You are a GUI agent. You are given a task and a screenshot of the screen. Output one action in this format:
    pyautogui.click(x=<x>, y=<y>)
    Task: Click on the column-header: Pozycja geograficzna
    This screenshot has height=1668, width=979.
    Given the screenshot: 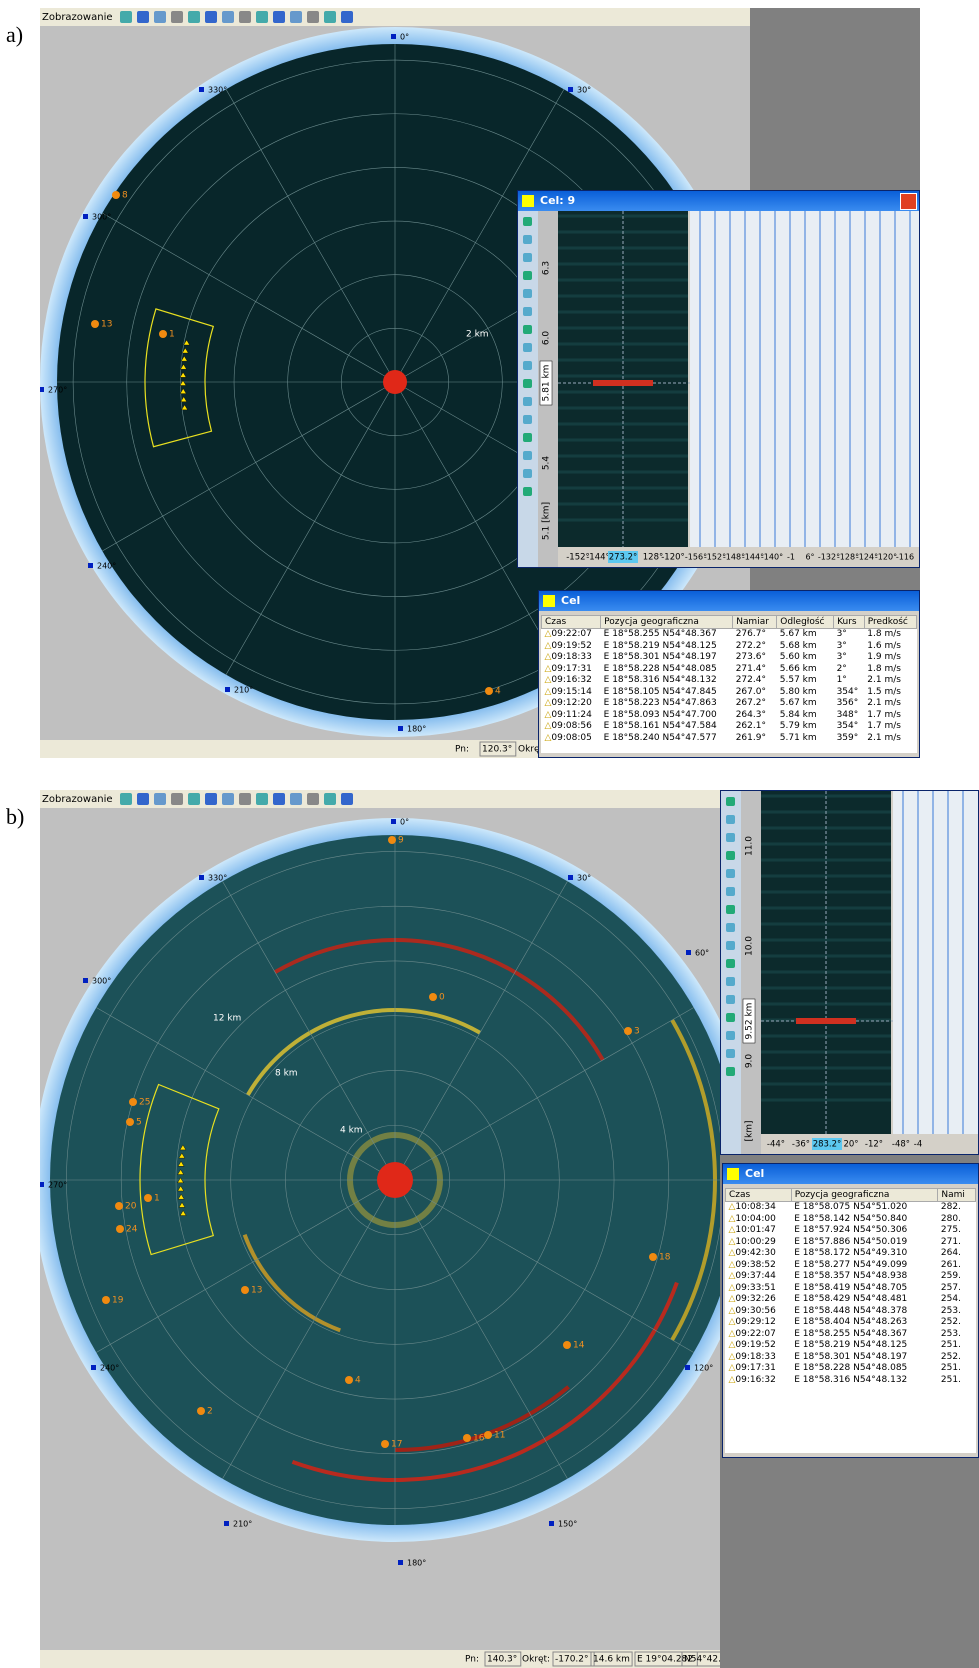 What is the action you would take?
    pyautogui.click(x=667, y=622)
    